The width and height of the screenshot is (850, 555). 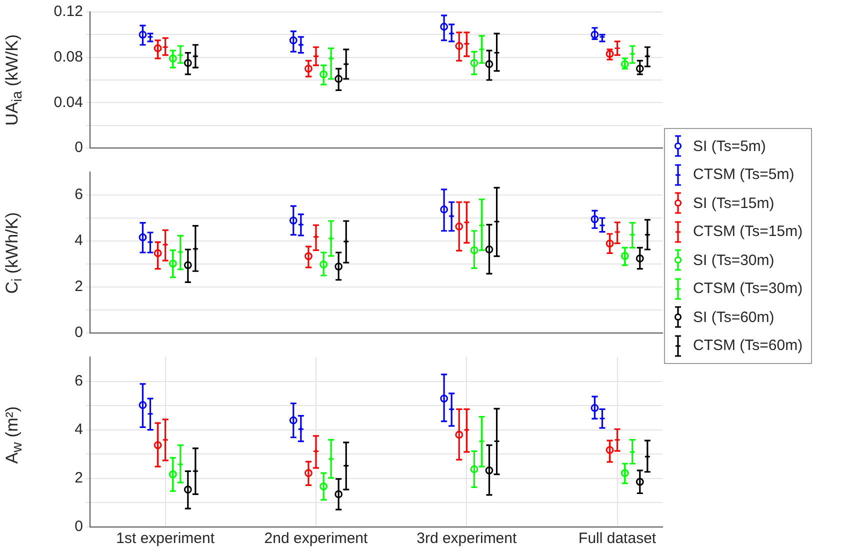 What do you see at coordinates (467, 539) in the screenshot?
I see `x-tick-label: 3rd experiment` at bounding box center [467, 539].